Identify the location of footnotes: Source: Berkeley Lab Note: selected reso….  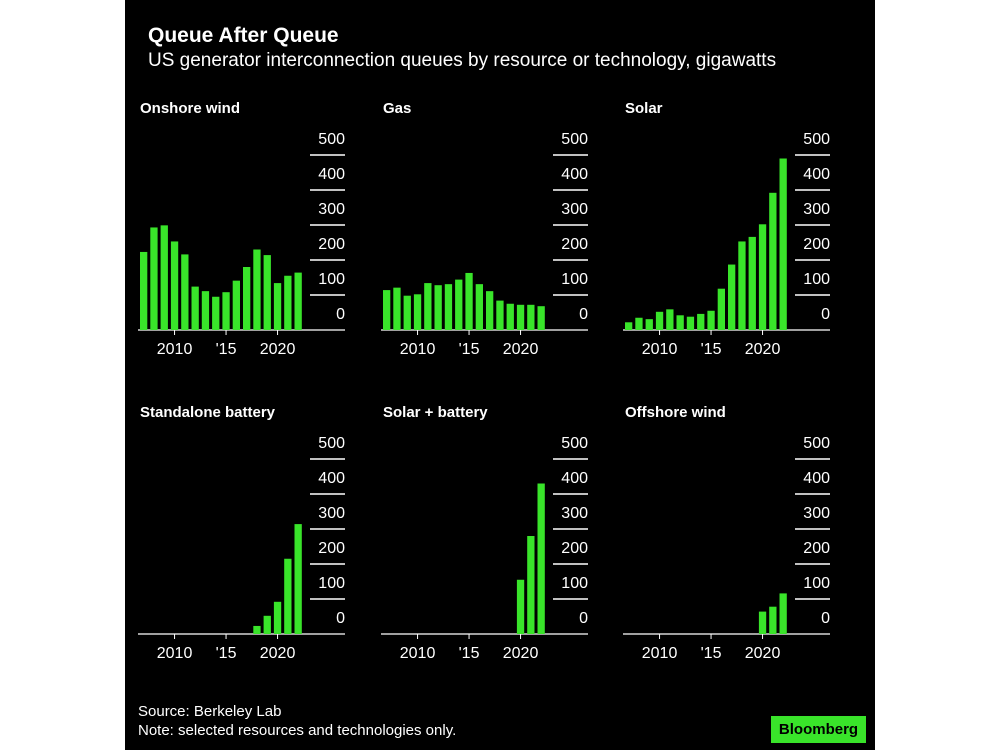
(297, 721).